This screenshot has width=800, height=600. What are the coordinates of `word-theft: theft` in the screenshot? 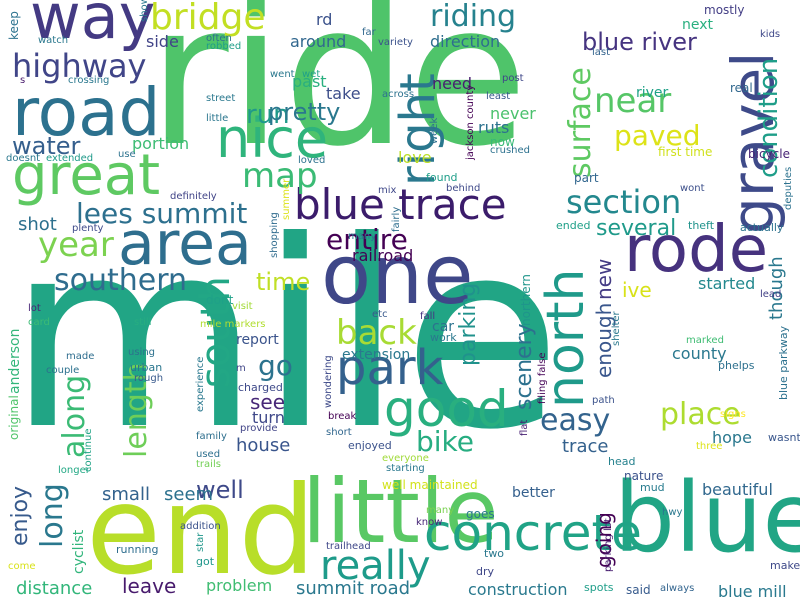 It's located at (701, 225).